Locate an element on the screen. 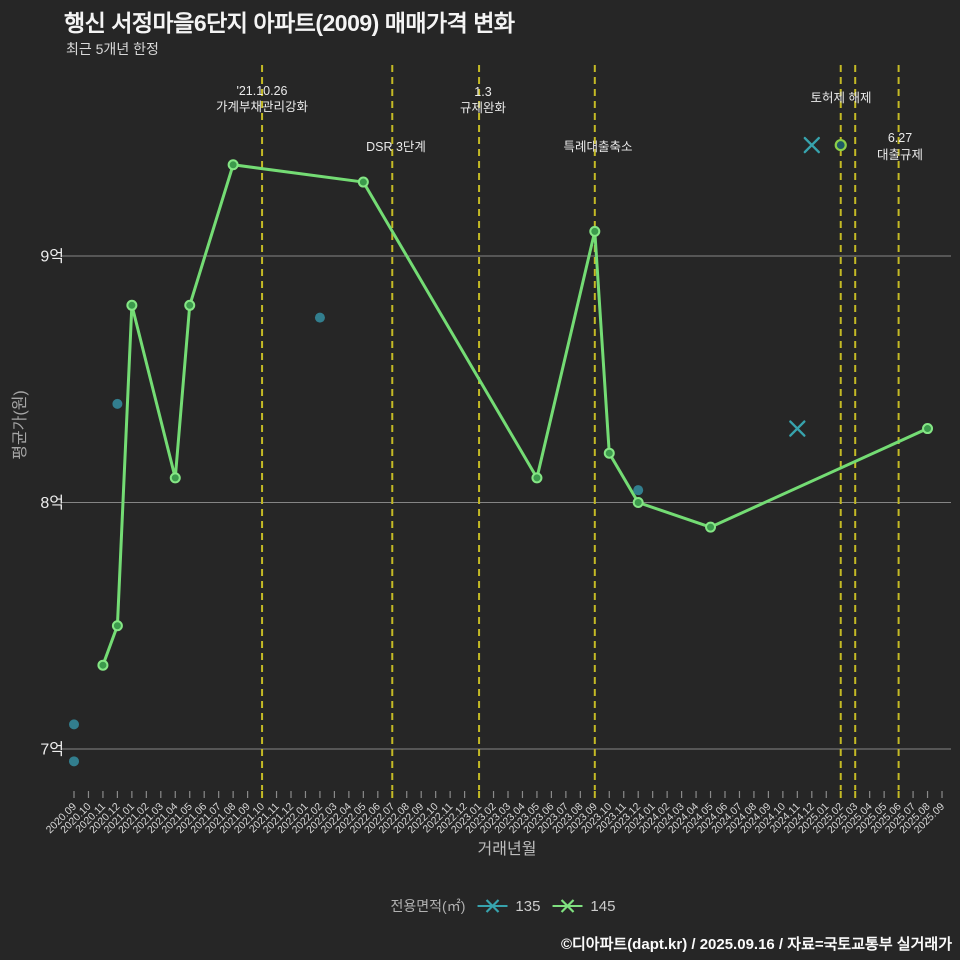 This screenshot has width=960, height=960. series-145-isolated-point is located at coordinates (840, 145).